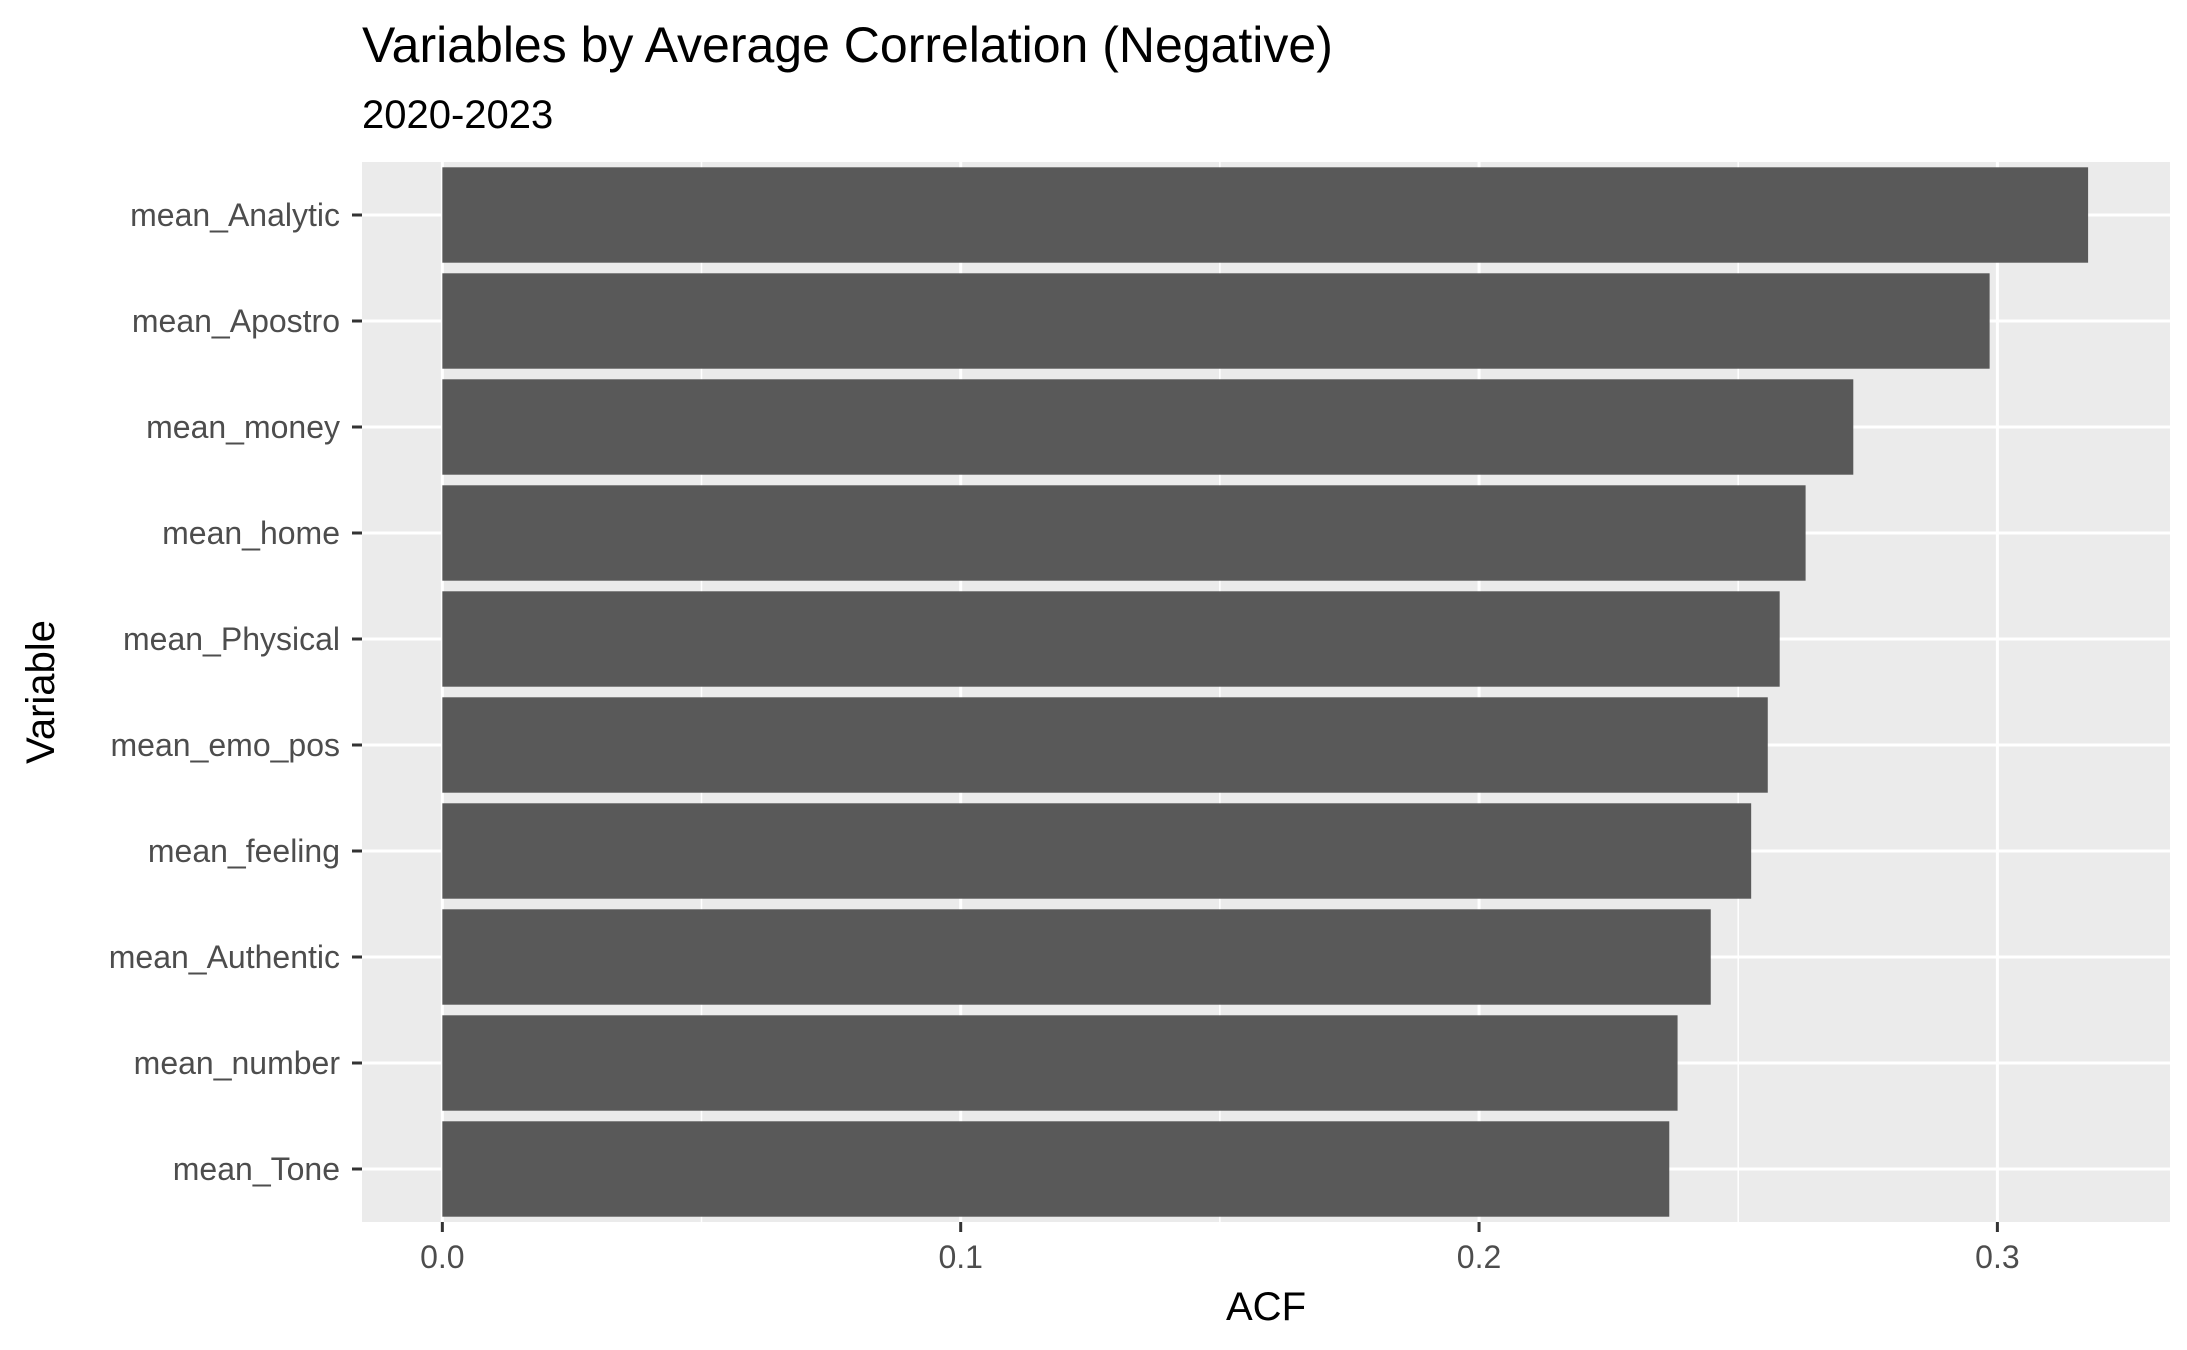  What do you see at coordinates (1124, 533) in the screenshot?
I see `bar-mean_home` at bounding box center [1124, 533].